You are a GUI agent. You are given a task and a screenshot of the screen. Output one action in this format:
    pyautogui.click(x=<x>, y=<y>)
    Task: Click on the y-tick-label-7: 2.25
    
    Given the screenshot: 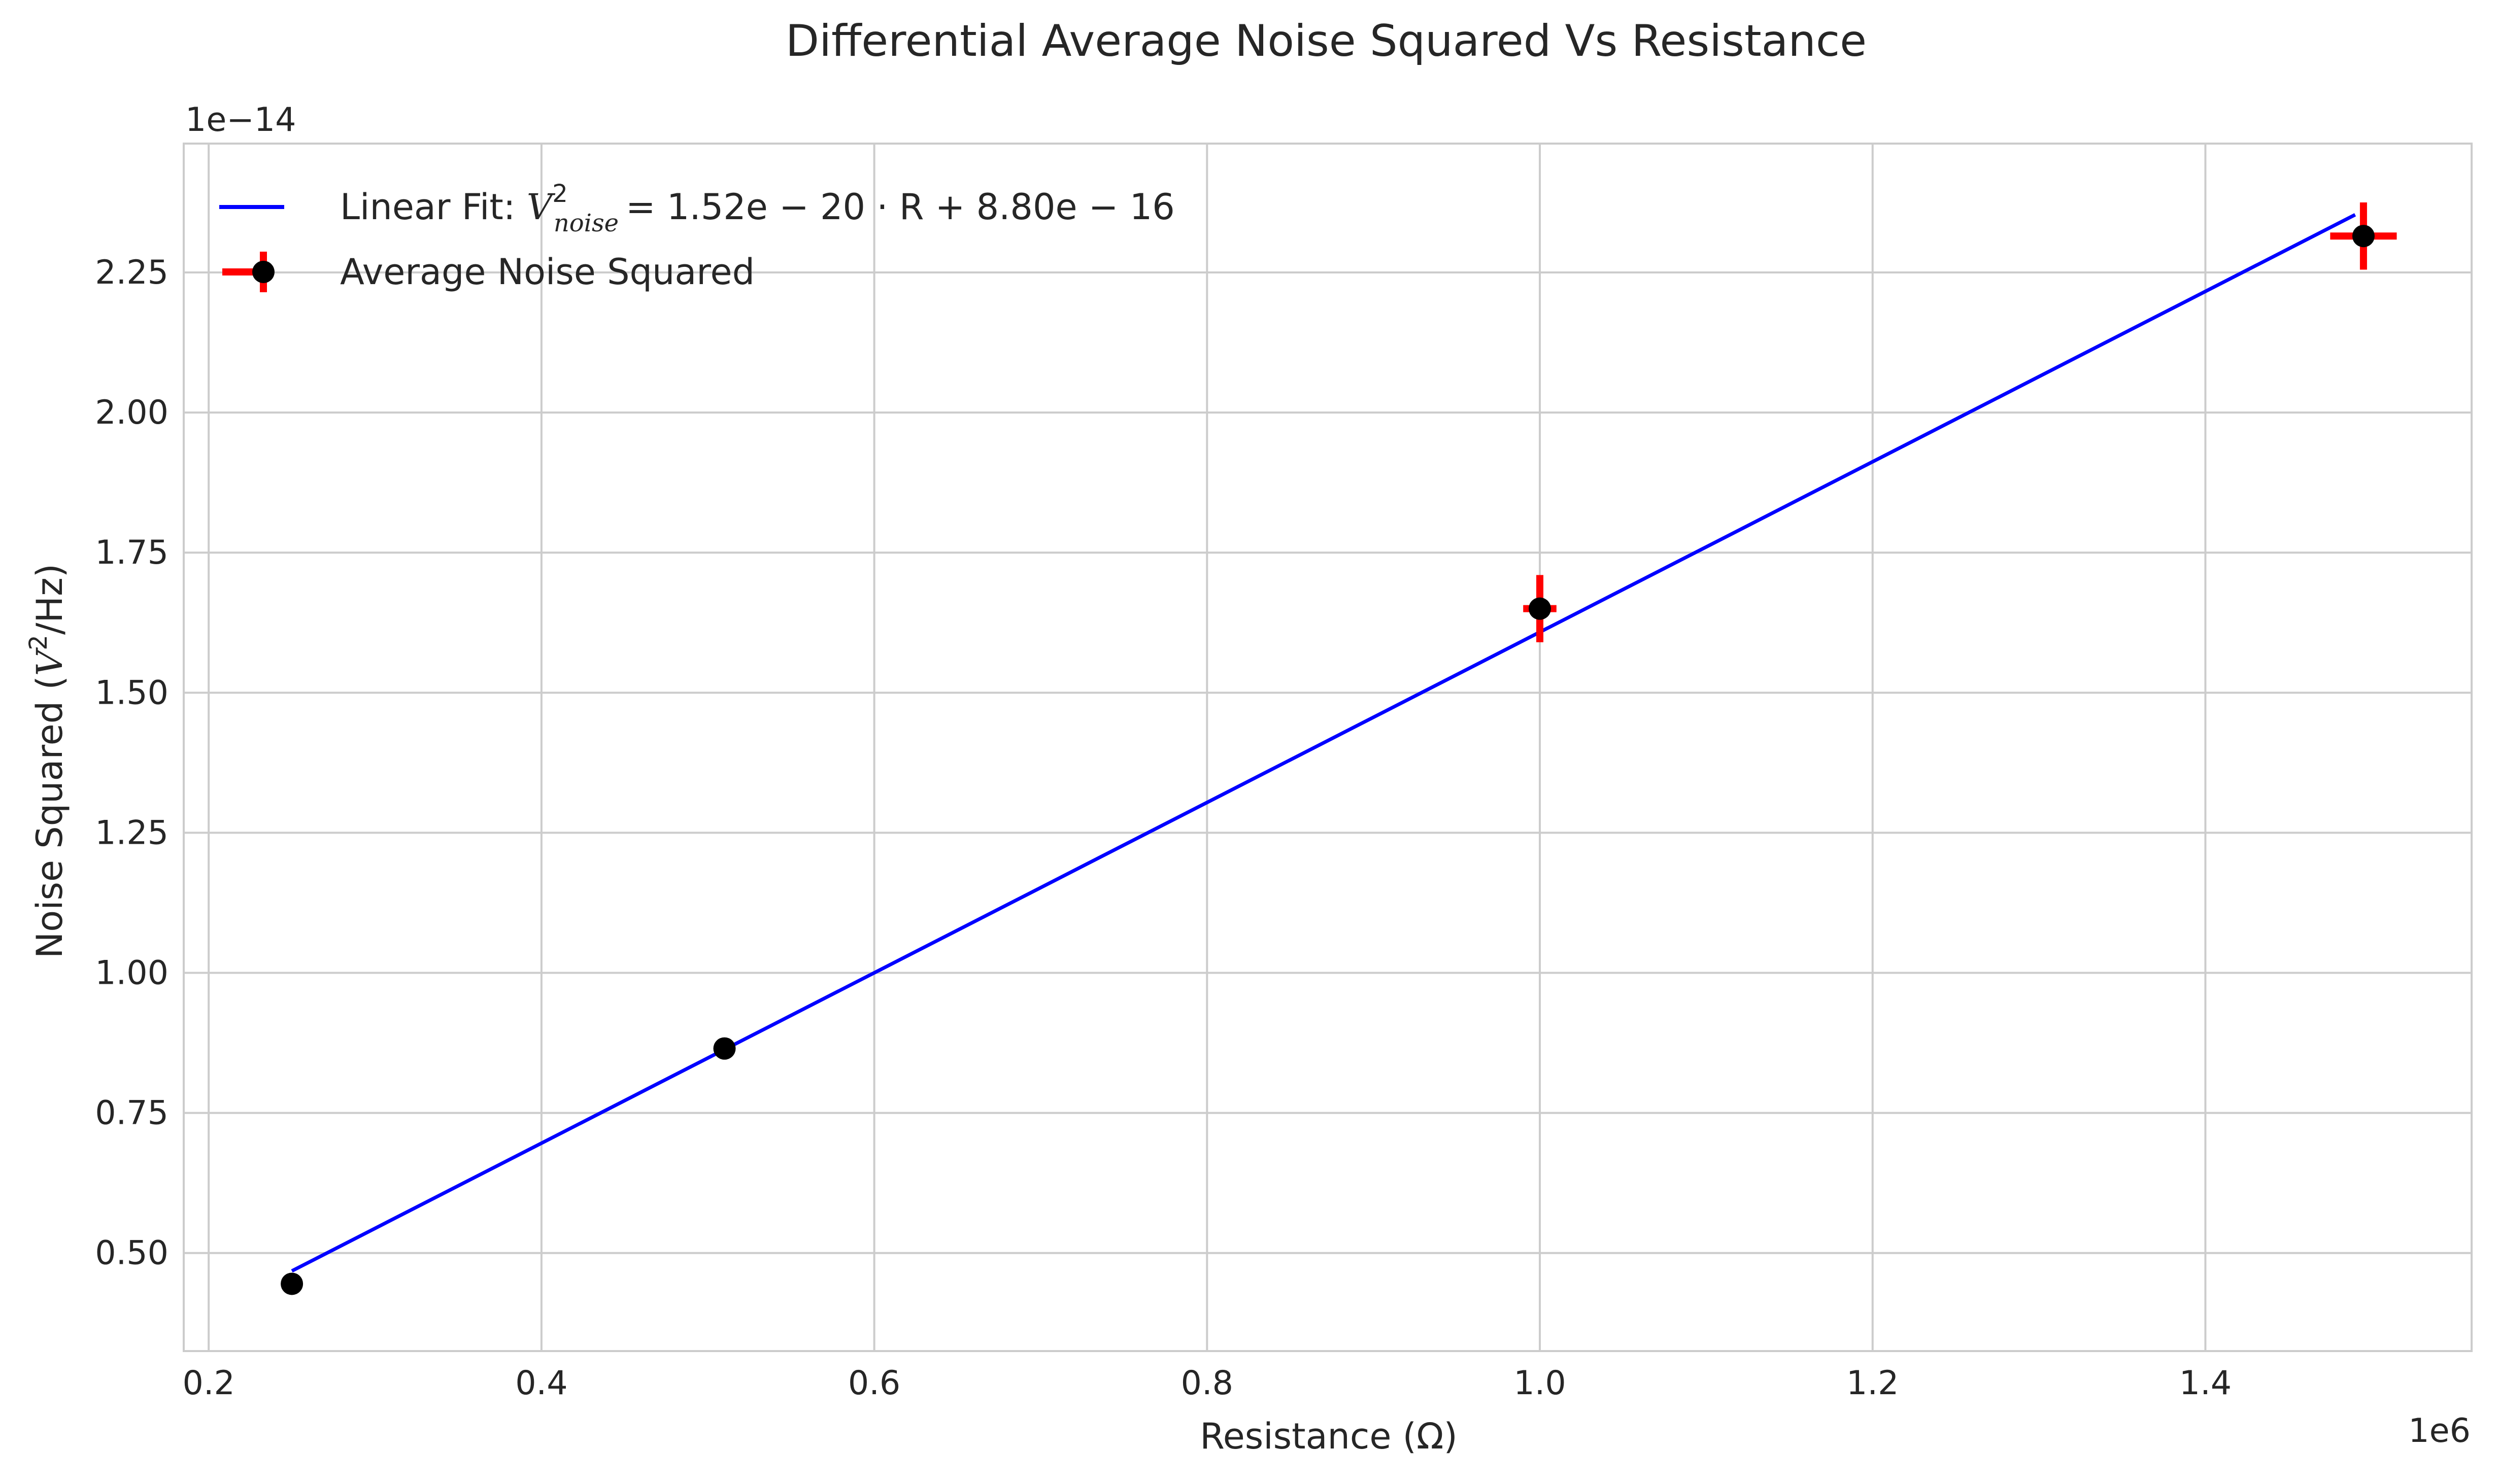 What is the action you would take?
    pyautogui.click(x=132, y=273)
    